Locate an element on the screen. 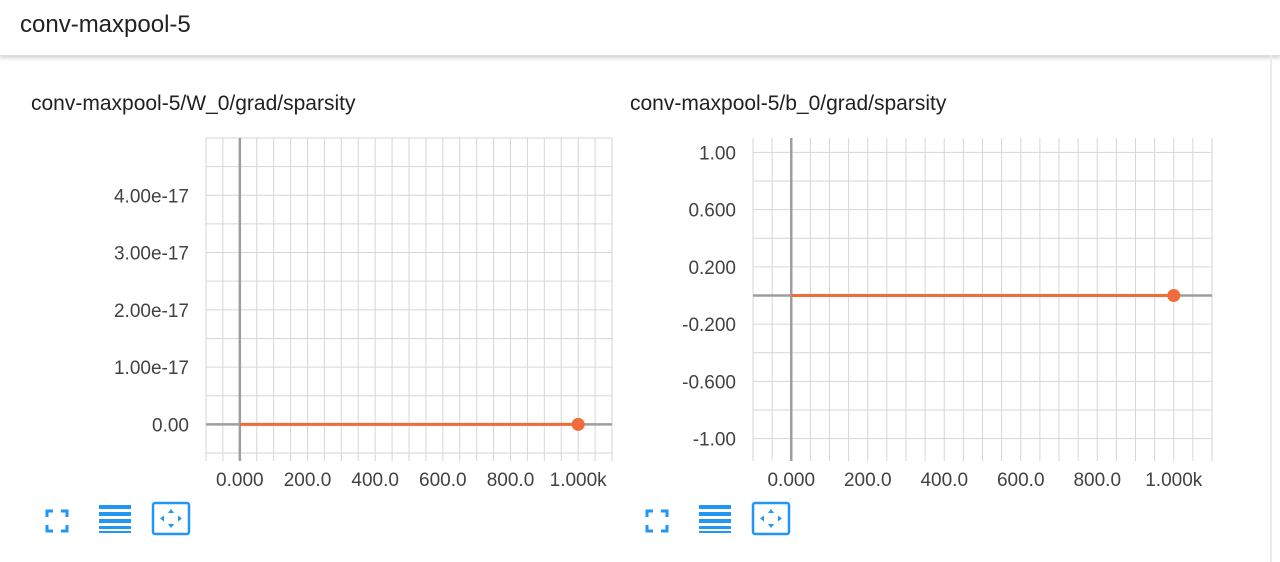 This screenshot has width=1280, height=562. y-tick-label: -1.00 is located at coordinates (714, 440).